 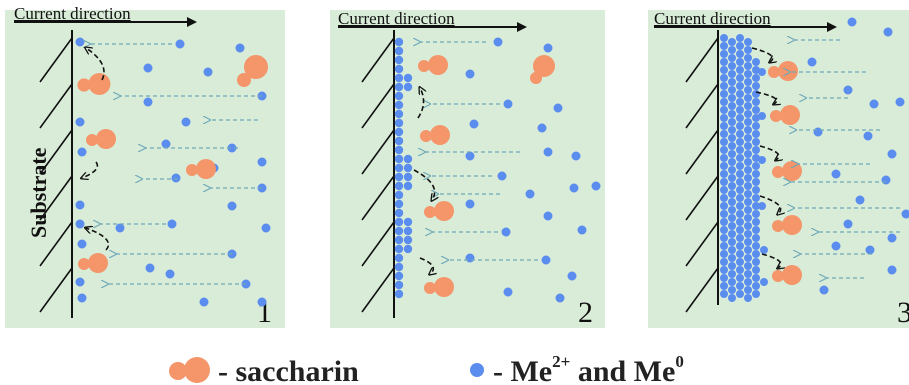 I want to click on ion-legend-icon, so click(x=477, y=370).